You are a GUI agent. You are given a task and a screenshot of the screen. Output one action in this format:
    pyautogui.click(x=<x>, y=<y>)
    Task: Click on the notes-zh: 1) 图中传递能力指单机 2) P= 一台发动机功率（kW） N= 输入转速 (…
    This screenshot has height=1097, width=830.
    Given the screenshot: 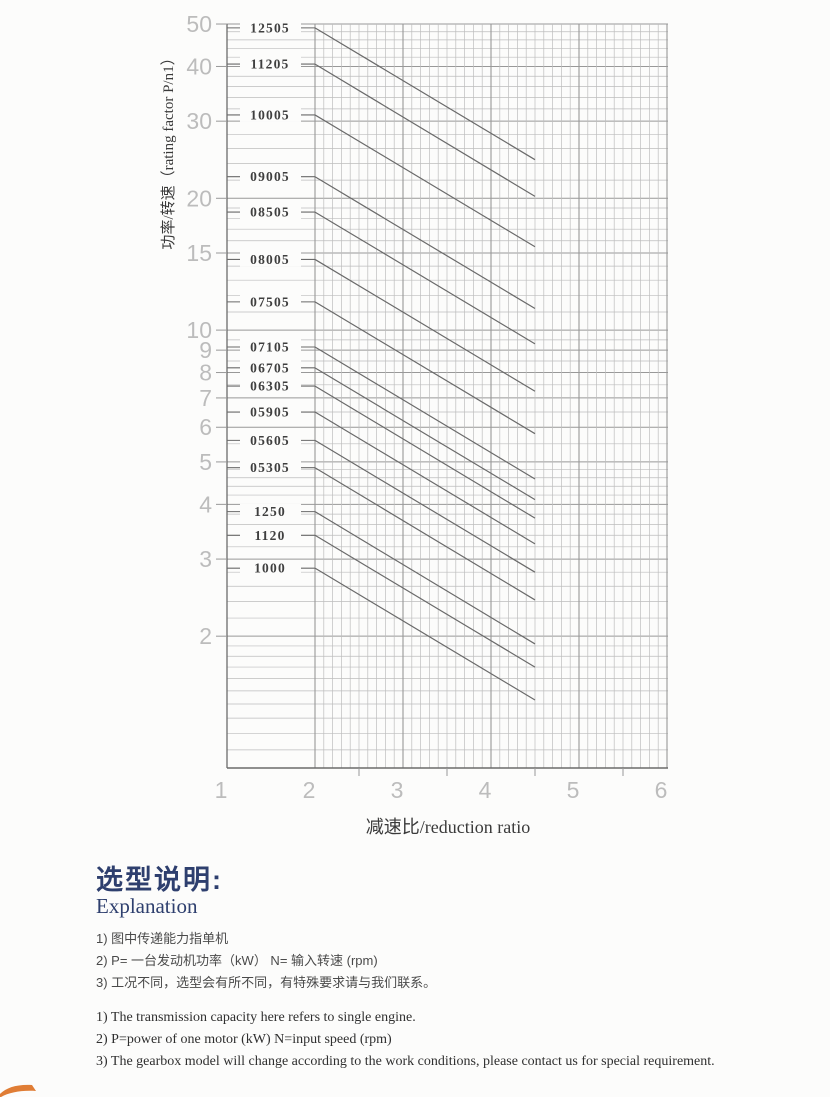 What is the action you would take?
    pyautogui.click(x=266, y=961)
    